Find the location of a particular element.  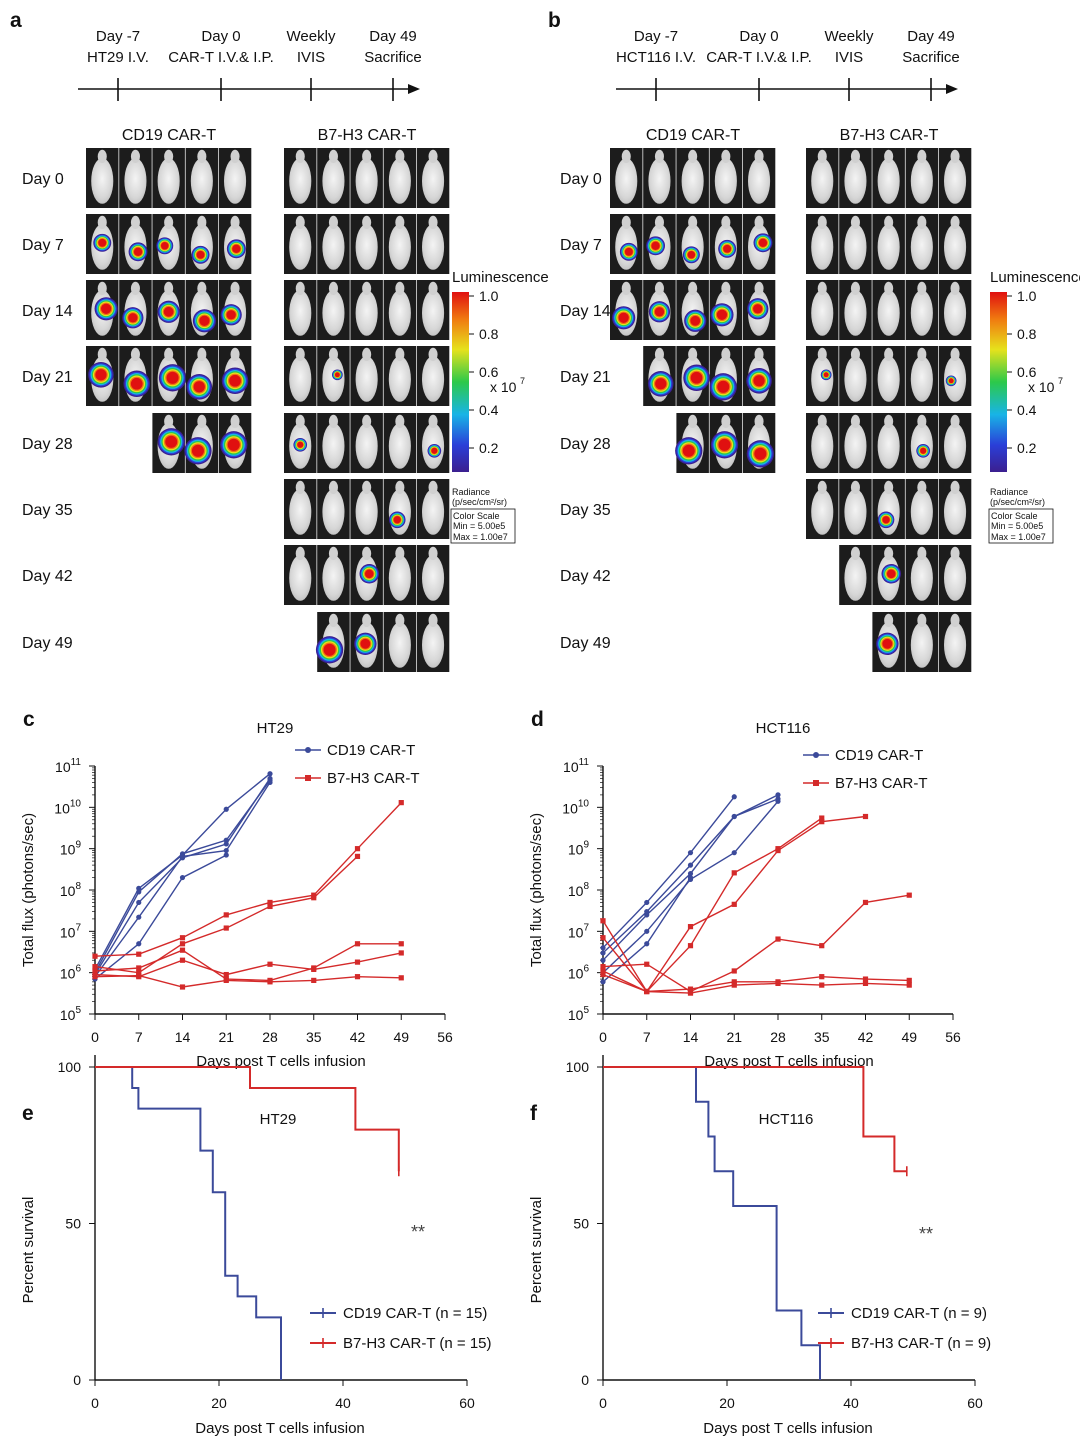

x-tick-label: 14 is located at coordinates (691, 1037).